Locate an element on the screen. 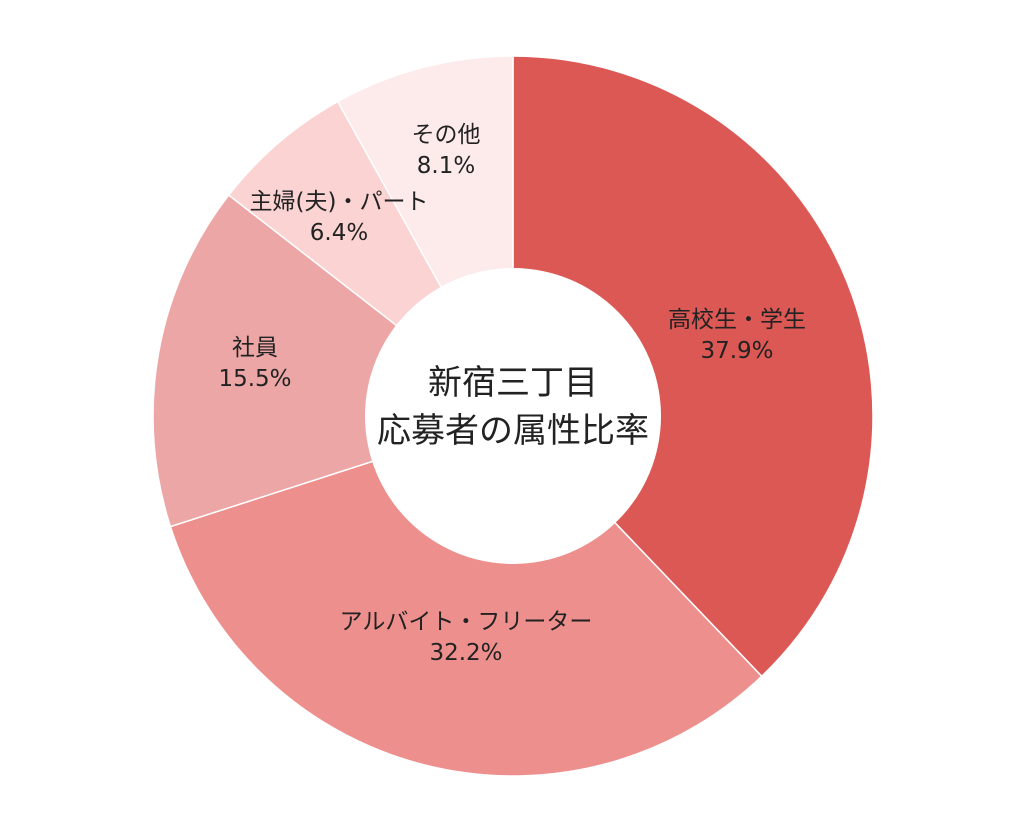  slice-value-label: 8.1% is located at coordinates (446, 166).